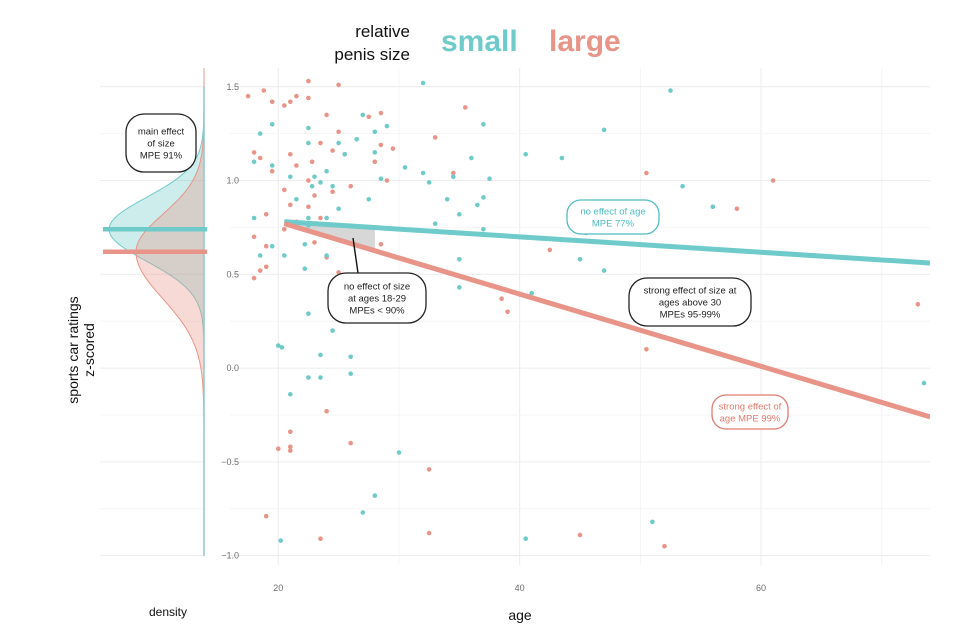 This screenshot has width=959, height=632. Describe the element at coordinates (232, 181) in the screenshot. I see `y-tick-label: 1.0` at that location.